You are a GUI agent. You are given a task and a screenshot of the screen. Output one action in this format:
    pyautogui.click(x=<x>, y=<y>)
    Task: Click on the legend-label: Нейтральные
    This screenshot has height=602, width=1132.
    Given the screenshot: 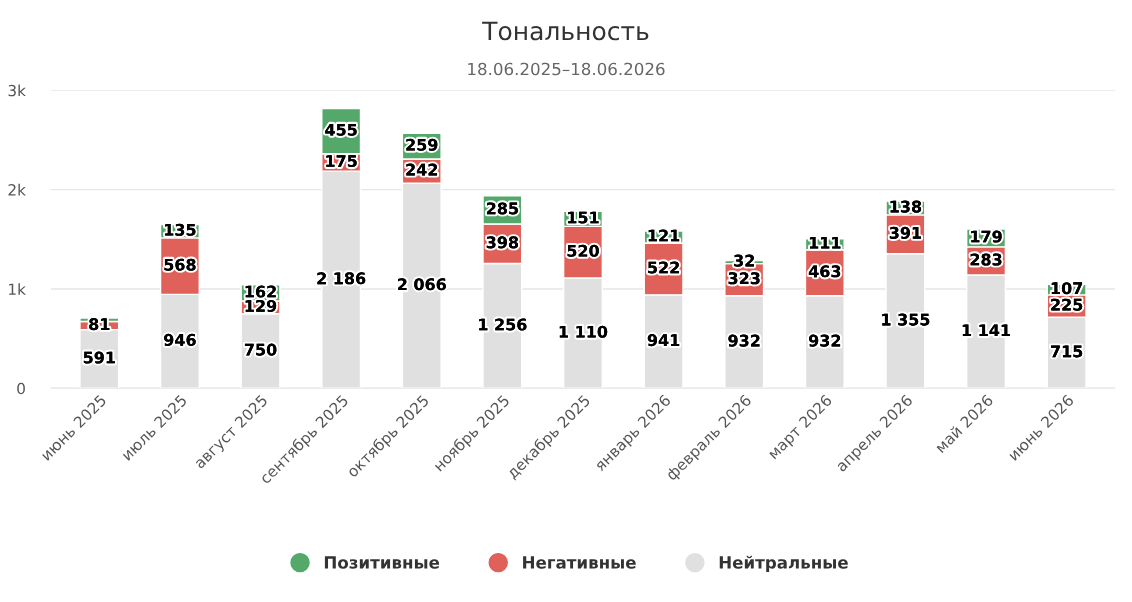 What is the action you would take?
    pyautogui.click(x=783, y=563)
    